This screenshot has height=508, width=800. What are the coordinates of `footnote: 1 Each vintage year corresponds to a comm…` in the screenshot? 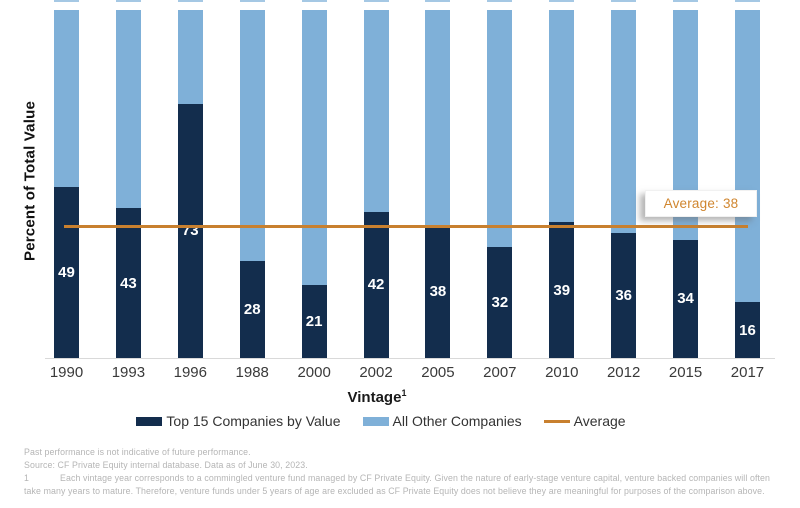 It's located at (403, 485).